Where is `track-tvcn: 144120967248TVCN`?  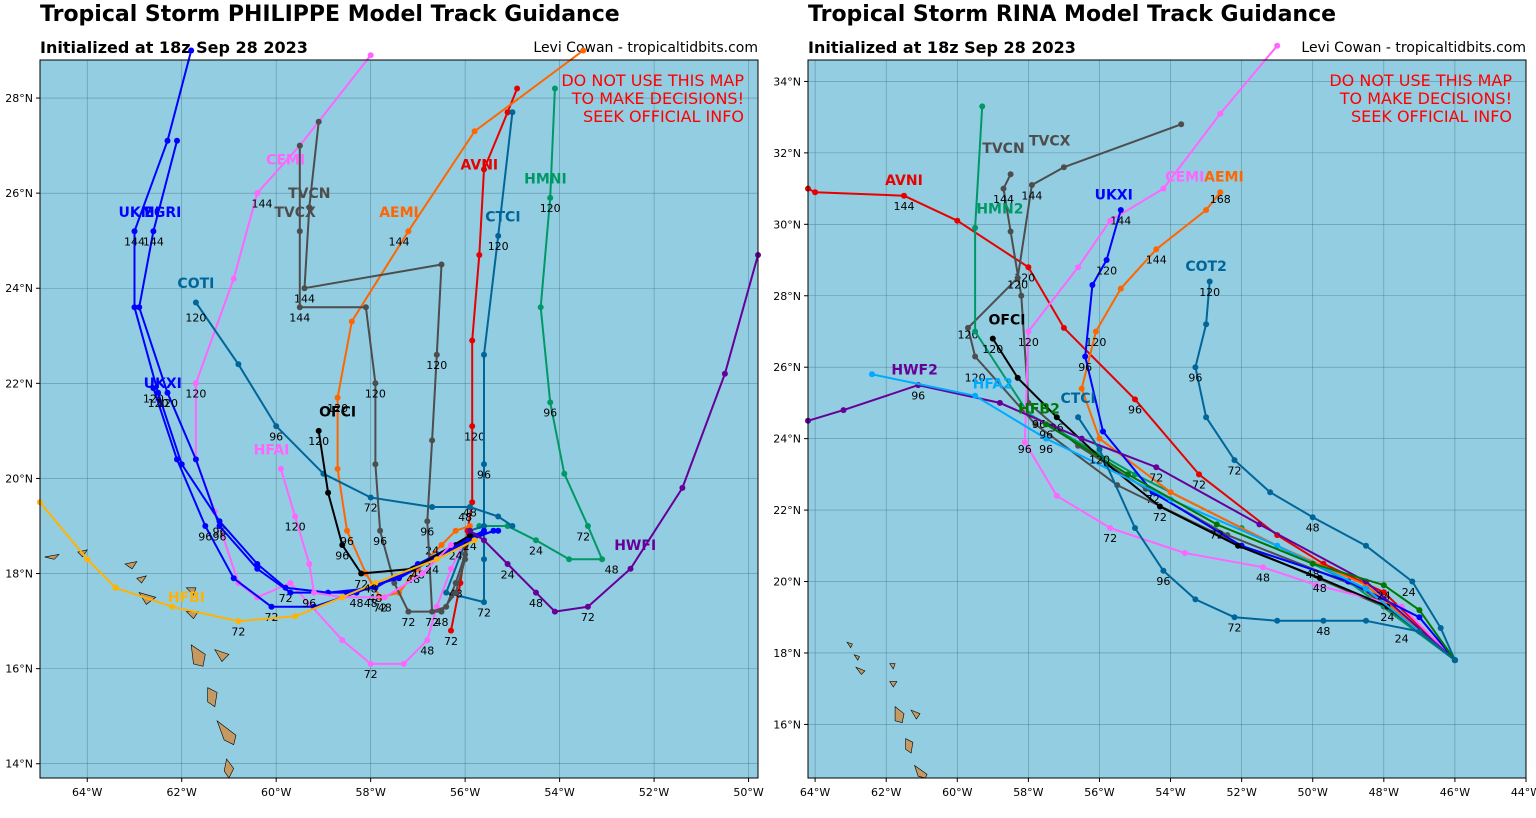
track-tvcn: 144120967248TVCN is located at coordinates (380, 373).